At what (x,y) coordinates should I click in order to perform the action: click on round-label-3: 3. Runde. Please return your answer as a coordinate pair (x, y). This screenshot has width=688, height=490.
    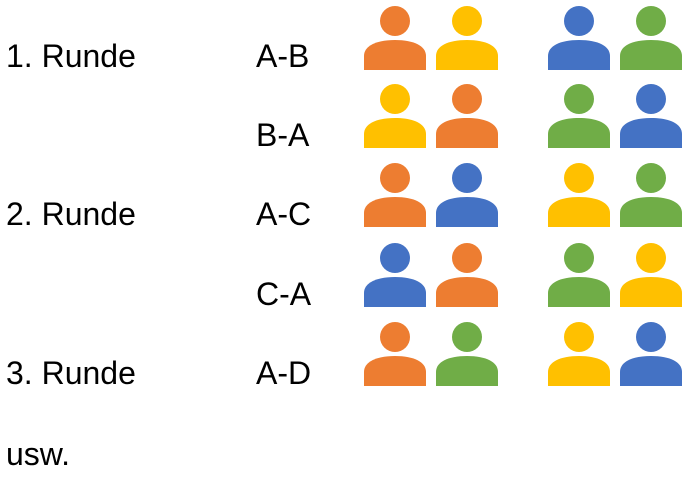
    Looking at the image, I should click on (71, 373).